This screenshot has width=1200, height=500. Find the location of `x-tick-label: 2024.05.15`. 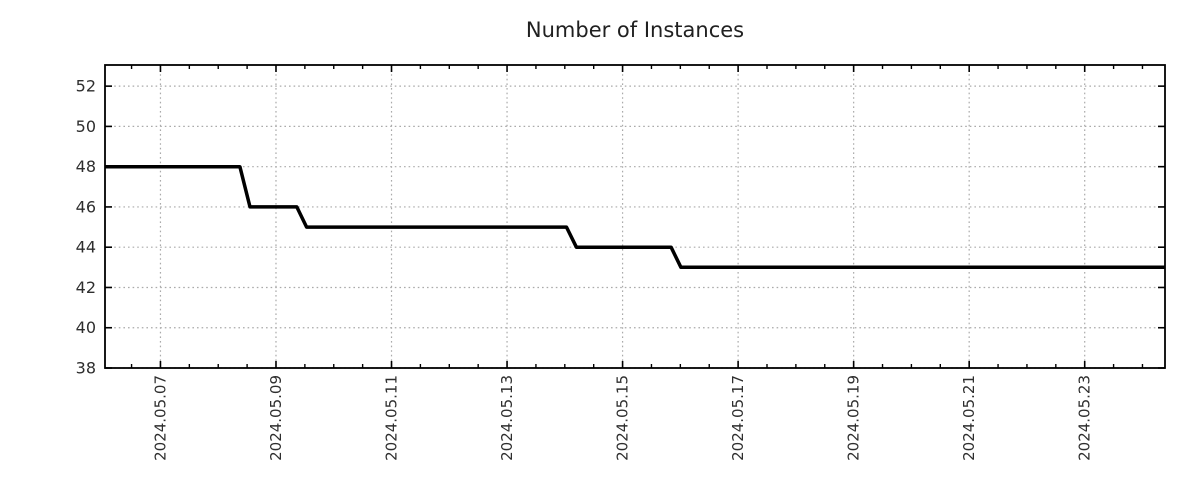

x-tick-label: 2024.05.15 is located at coordinates (623, 418).